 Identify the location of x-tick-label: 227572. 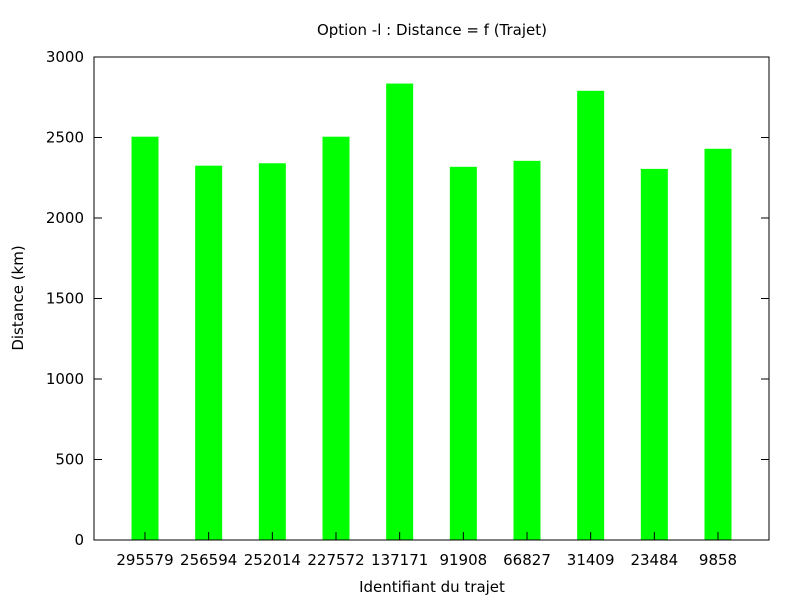
(335, 560).